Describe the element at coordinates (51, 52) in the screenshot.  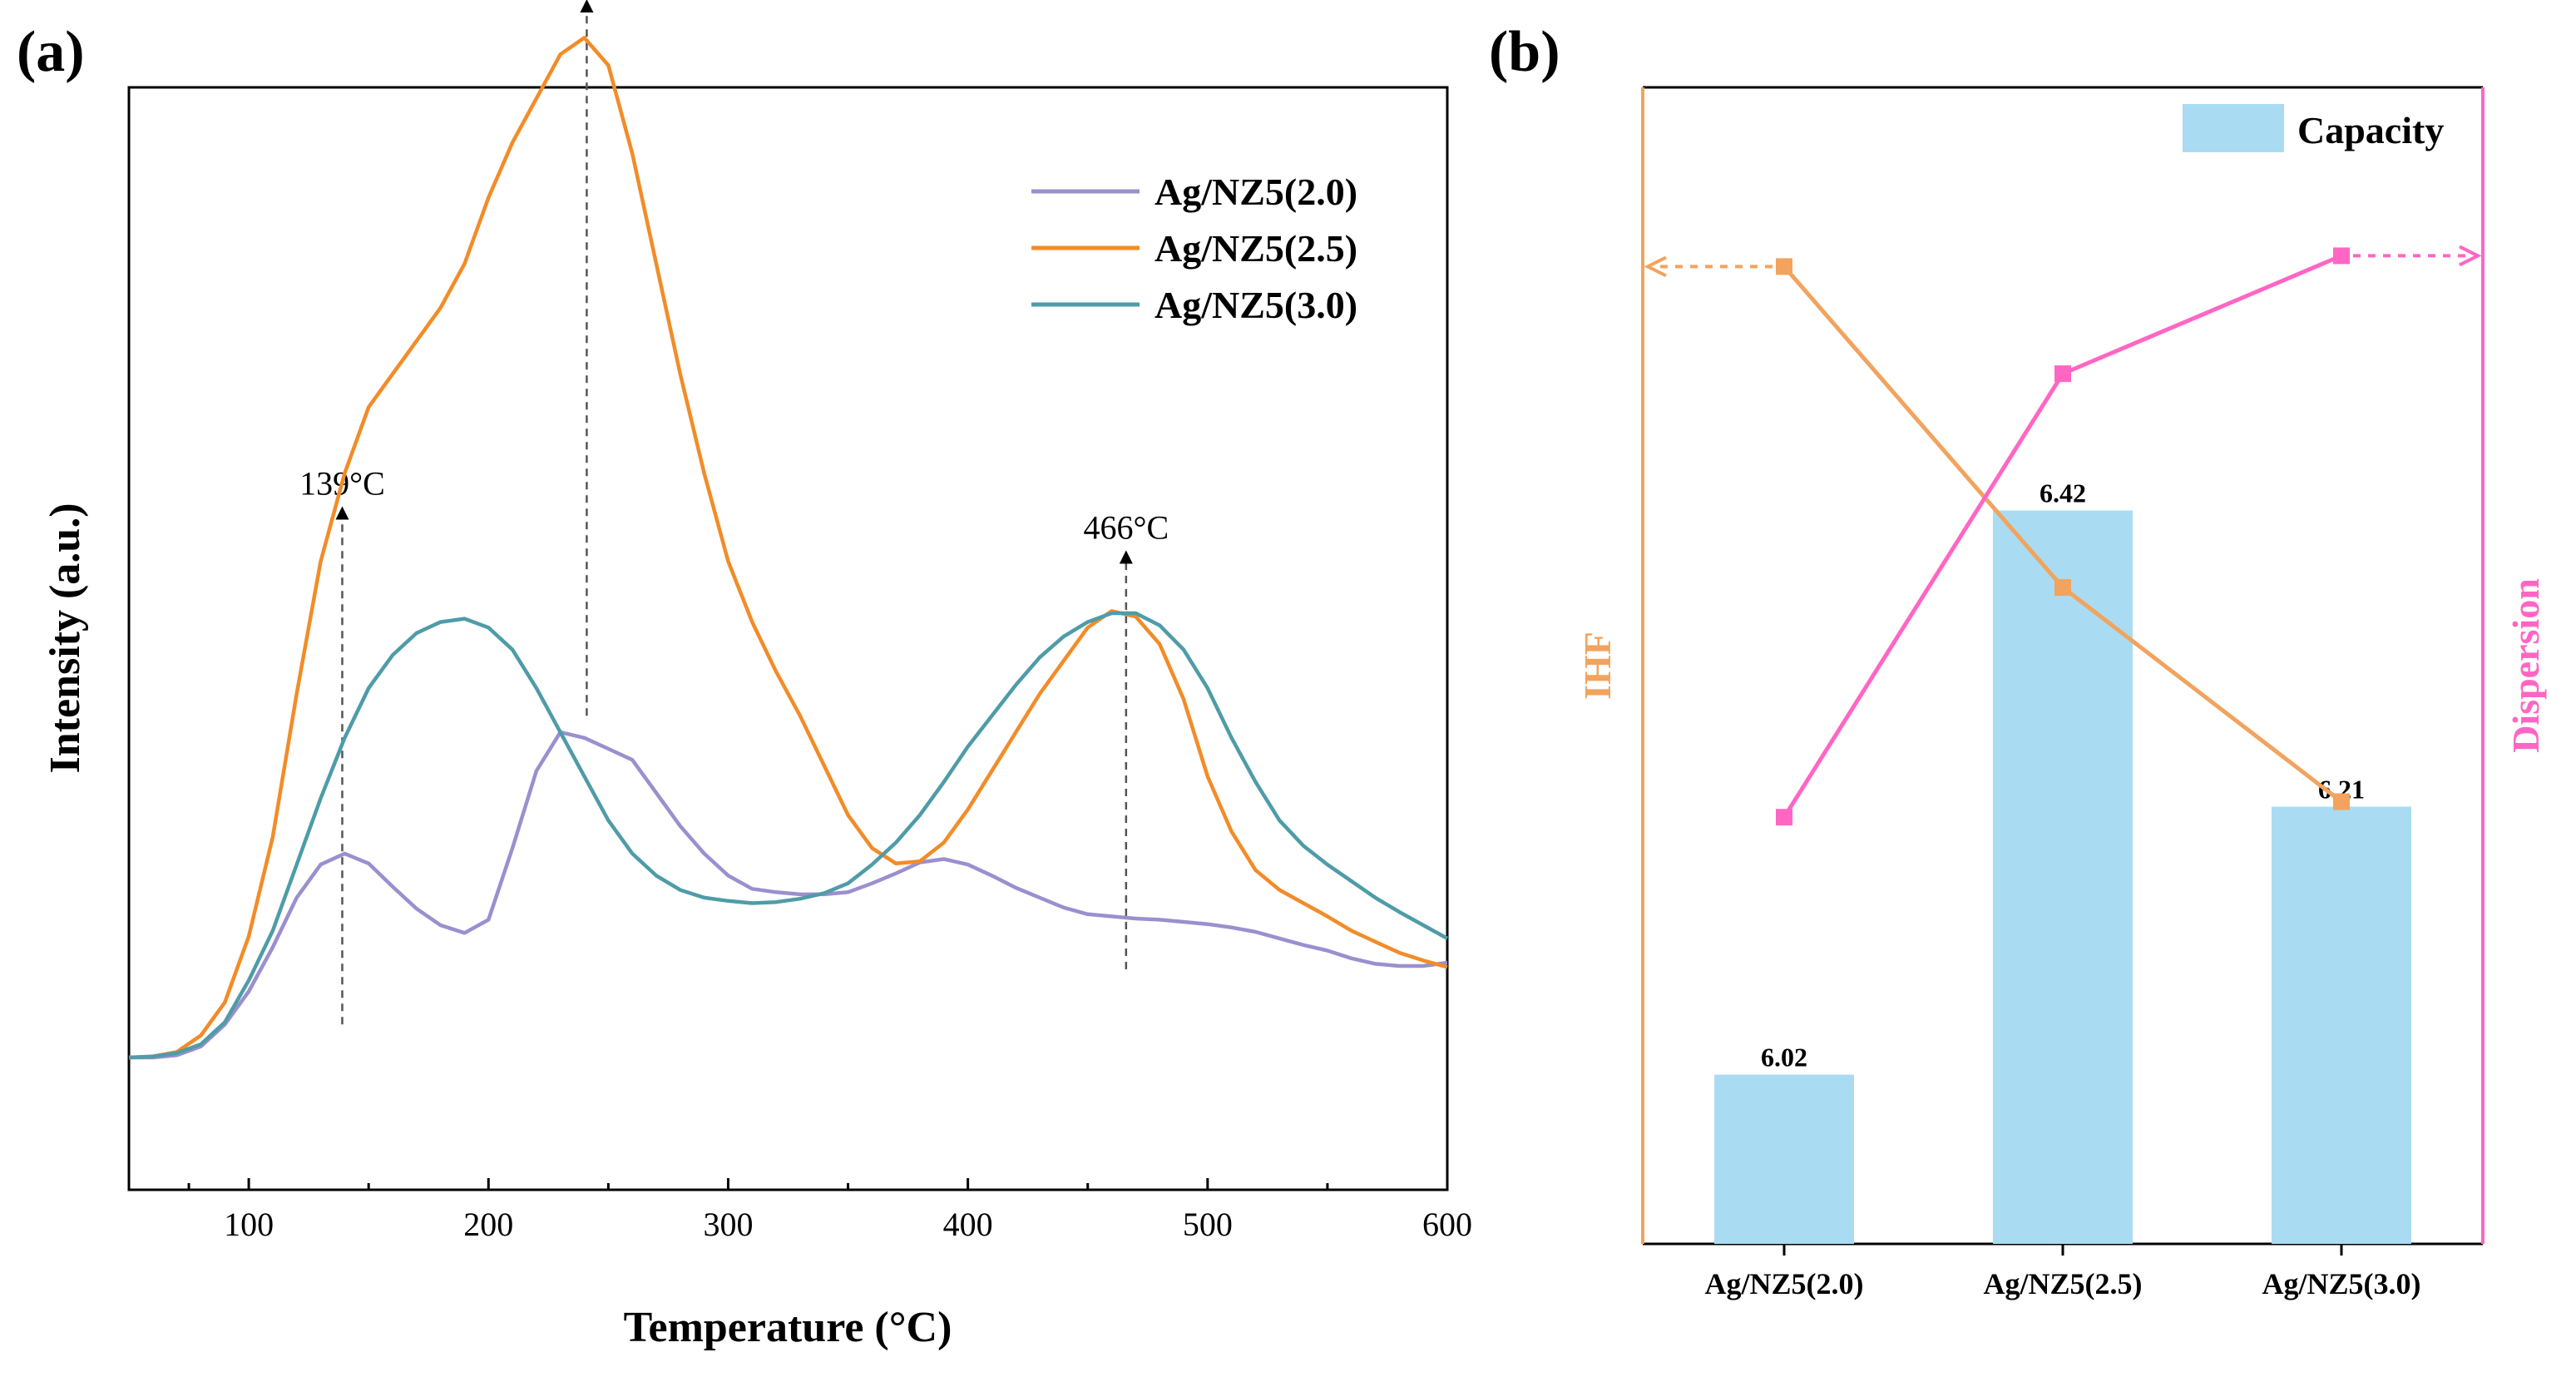
I see `panel-label-a: (a)` at that location.